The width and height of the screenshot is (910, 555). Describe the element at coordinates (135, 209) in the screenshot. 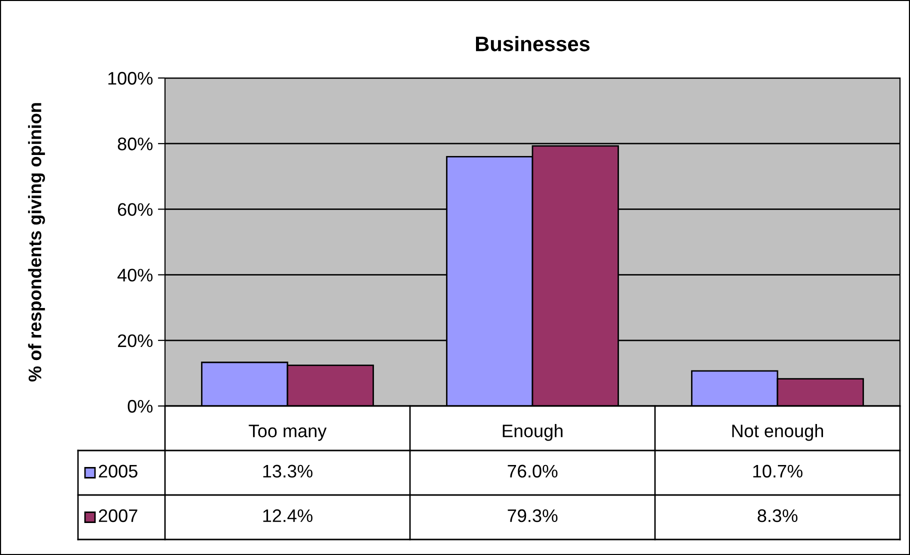

I see `y-tick-label: 60%` at that location.